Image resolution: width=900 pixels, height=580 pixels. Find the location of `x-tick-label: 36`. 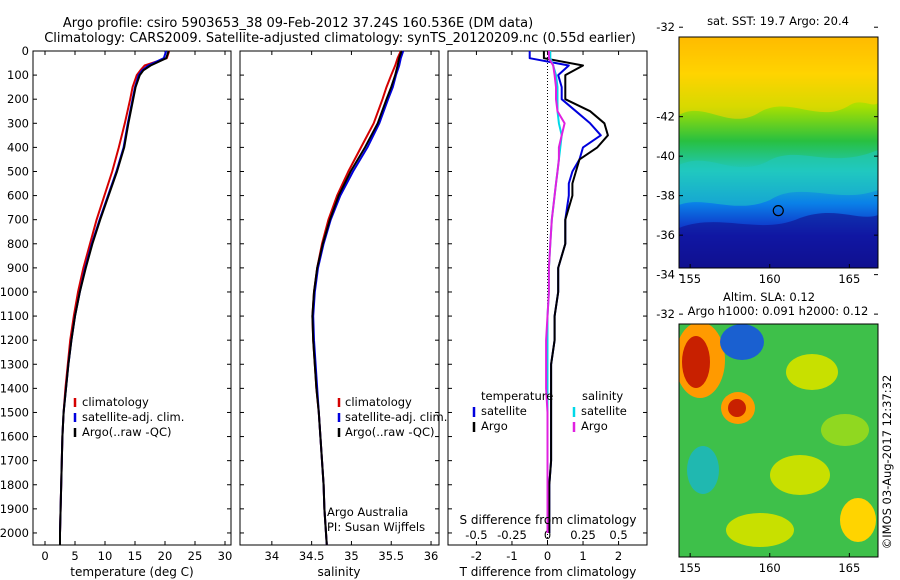

x-tick-label: 36 is located at coordinates (431, 556).